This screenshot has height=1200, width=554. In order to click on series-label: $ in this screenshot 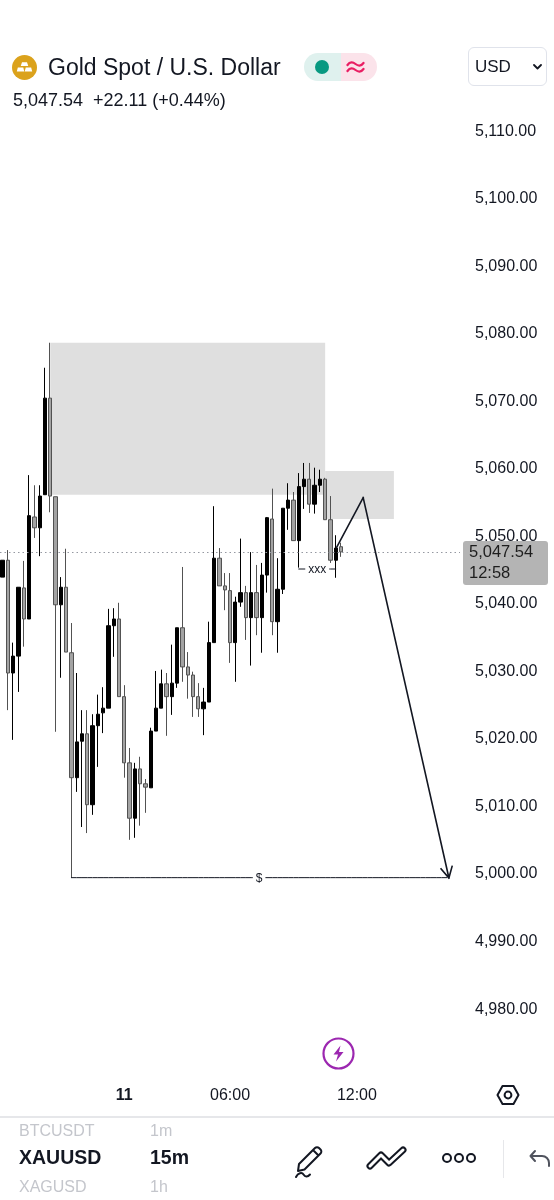, I will do `click(259, 877)`.